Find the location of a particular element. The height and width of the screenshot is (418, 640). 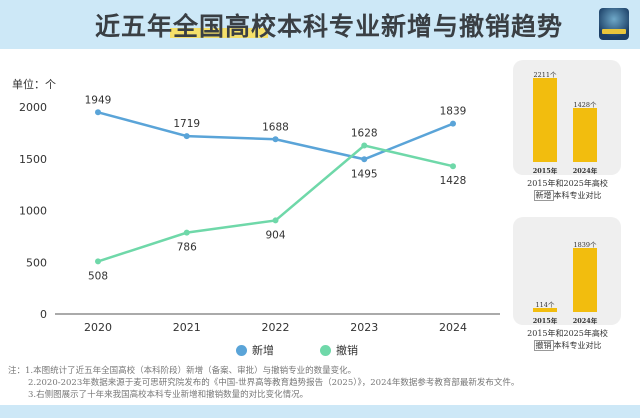

footer-band is located at coordinates (320, 411).